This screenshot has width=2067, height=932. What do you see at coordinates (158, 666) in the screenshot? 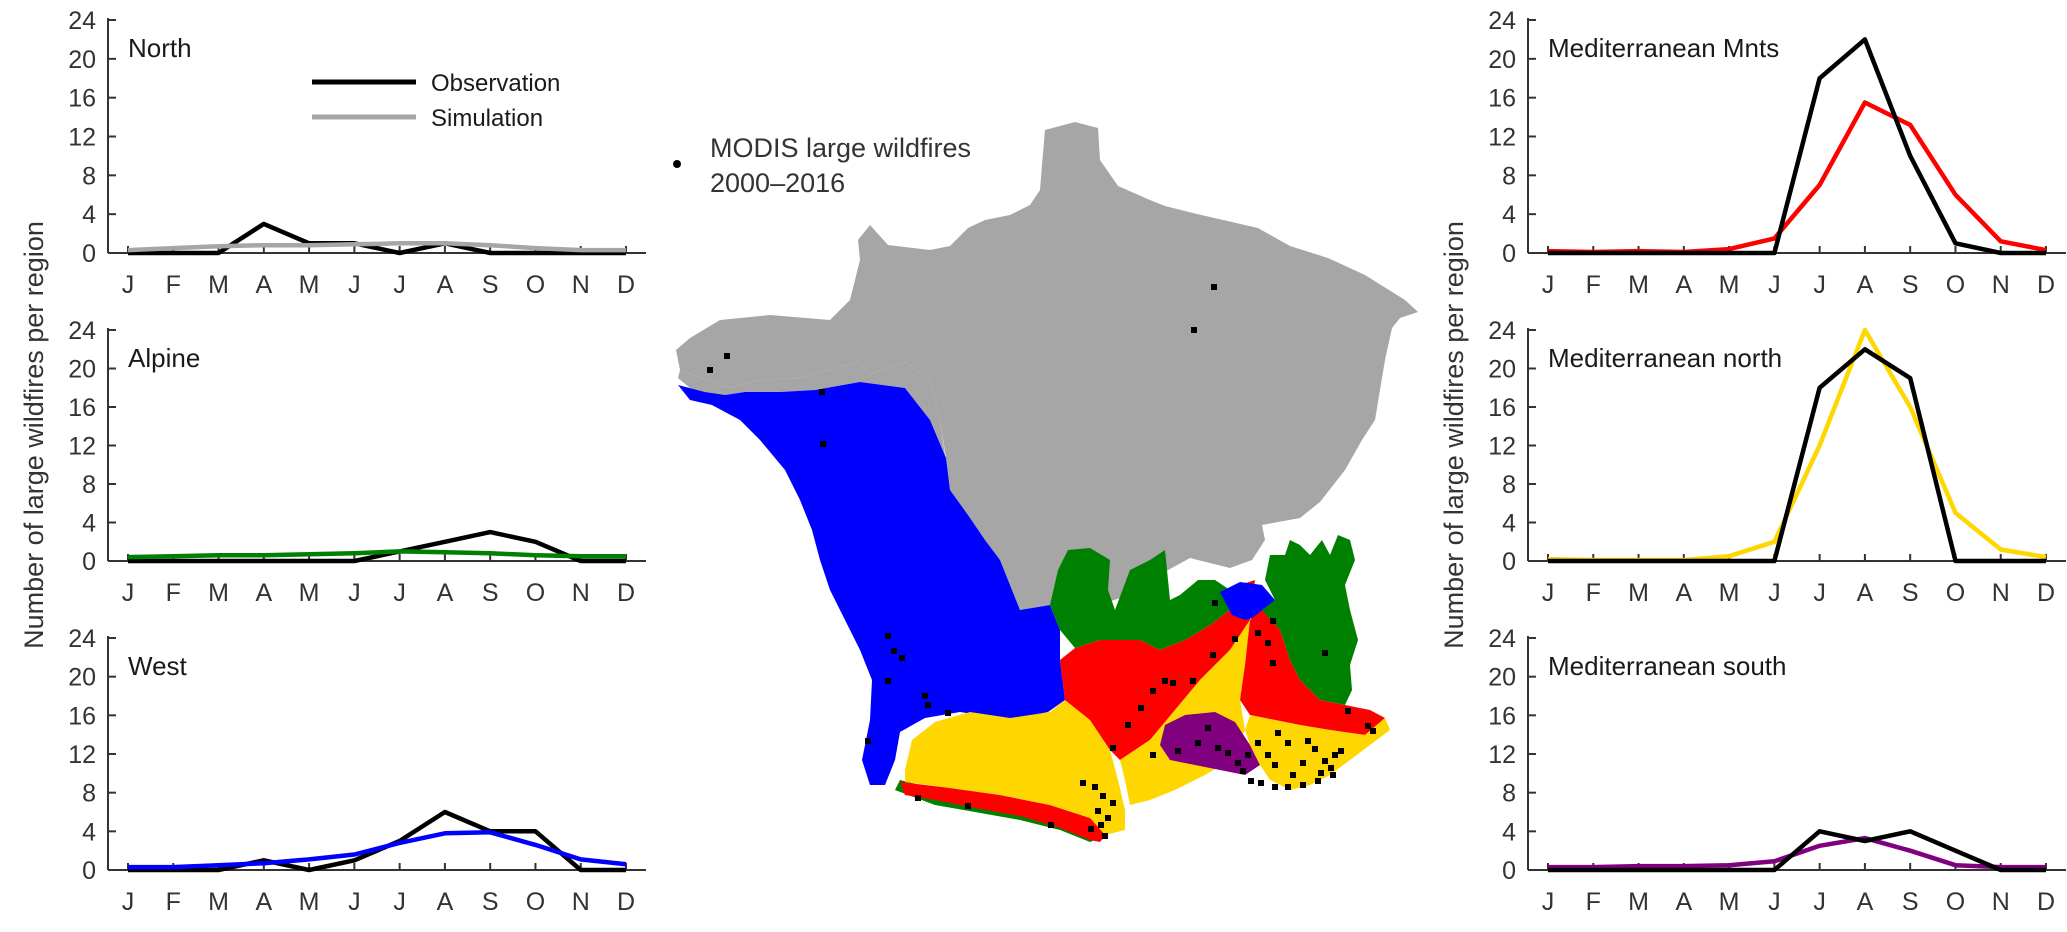
I see `panel-title: West` at bounding box center [158, 666].